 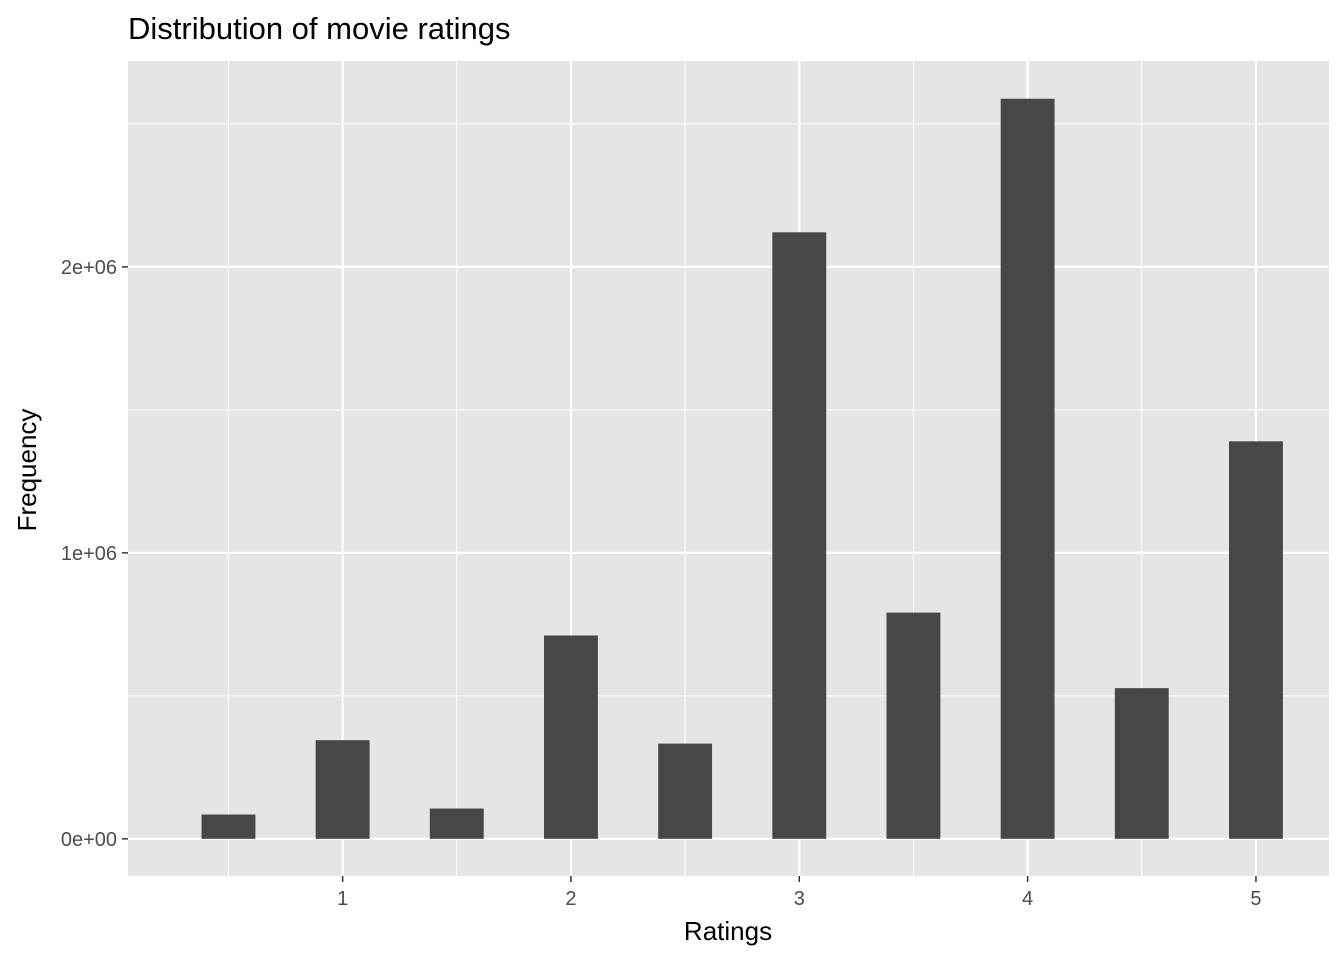 I want to click on y-axis: 0e+00 1e+06 2e+06, so click(x=94, y=554).